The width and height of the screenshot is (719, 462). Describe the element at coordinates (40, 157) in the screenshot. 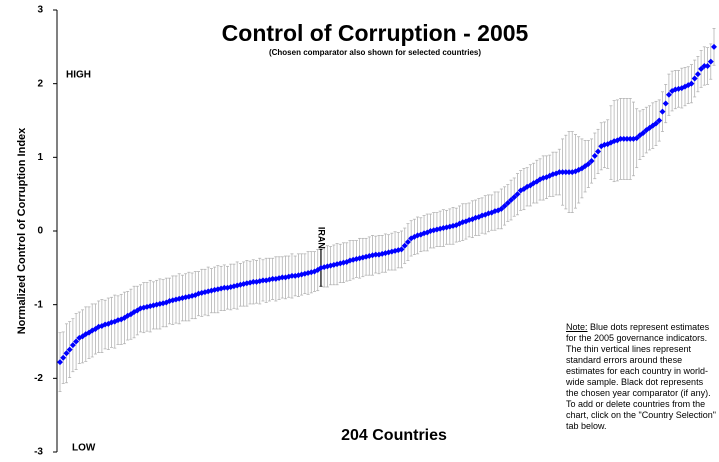

I see `y-tick-label: 1` at that location.